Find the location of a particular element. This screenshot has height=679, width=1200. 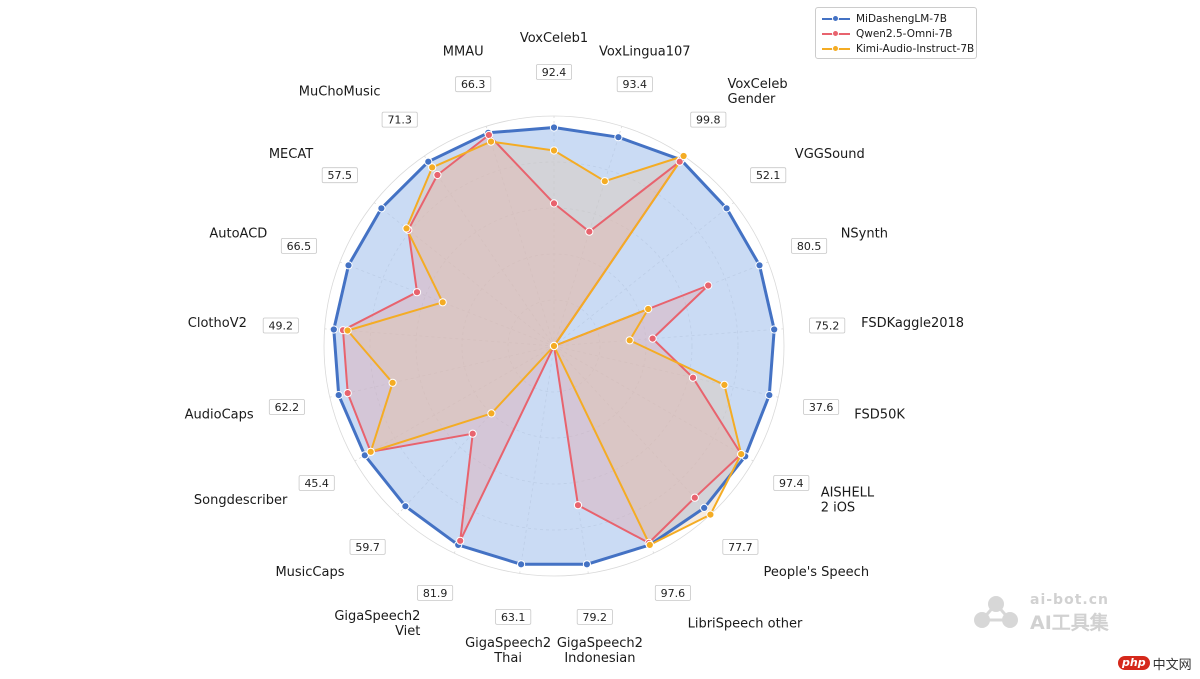

value-label: 97.6 is located at coordinates (672, 593).